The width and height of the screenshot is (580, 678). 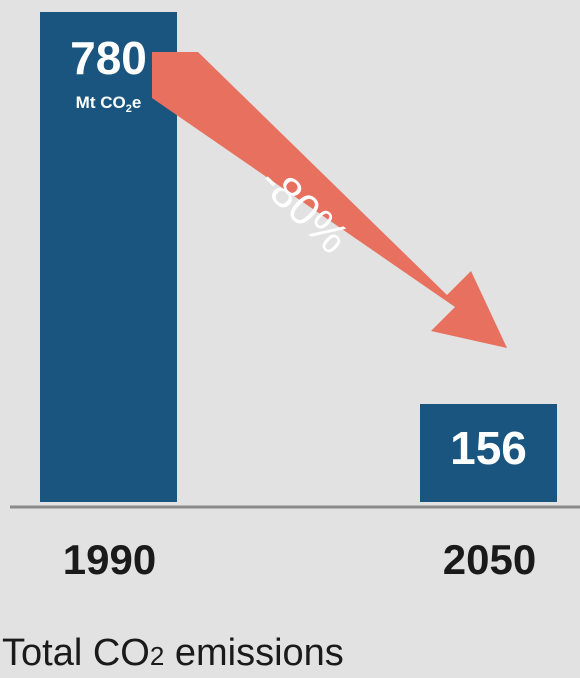 What do you see at coordinates (254, 653) in the screenshot?
I see `caption-tail: emissions` at bounding box center [254, 653].